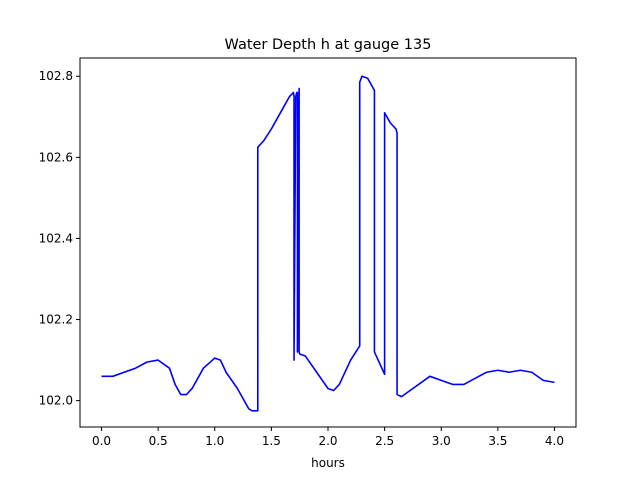 The width and height of the screenshot is (640, 484). What do you see at coordinates (497, 441) in the screenshot?
I see `x-tick-label: 3.5` at bounding box center [497, 441].